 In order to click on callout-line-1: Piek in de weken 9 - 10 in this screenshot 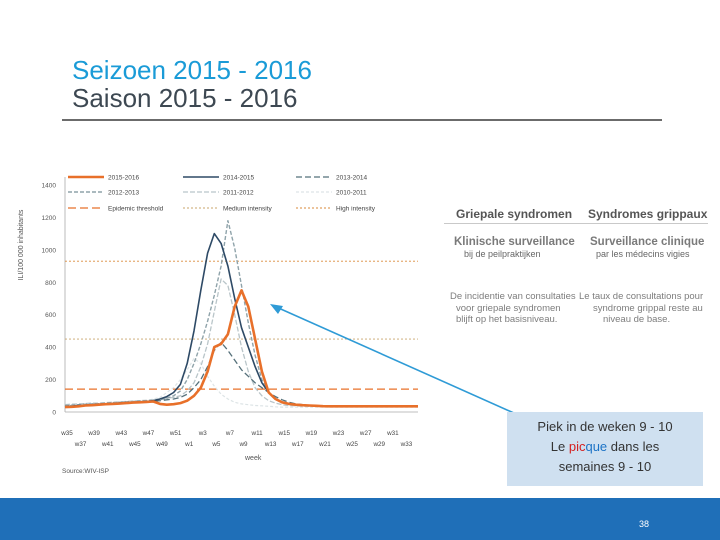, I will do `click(605, 426)`.